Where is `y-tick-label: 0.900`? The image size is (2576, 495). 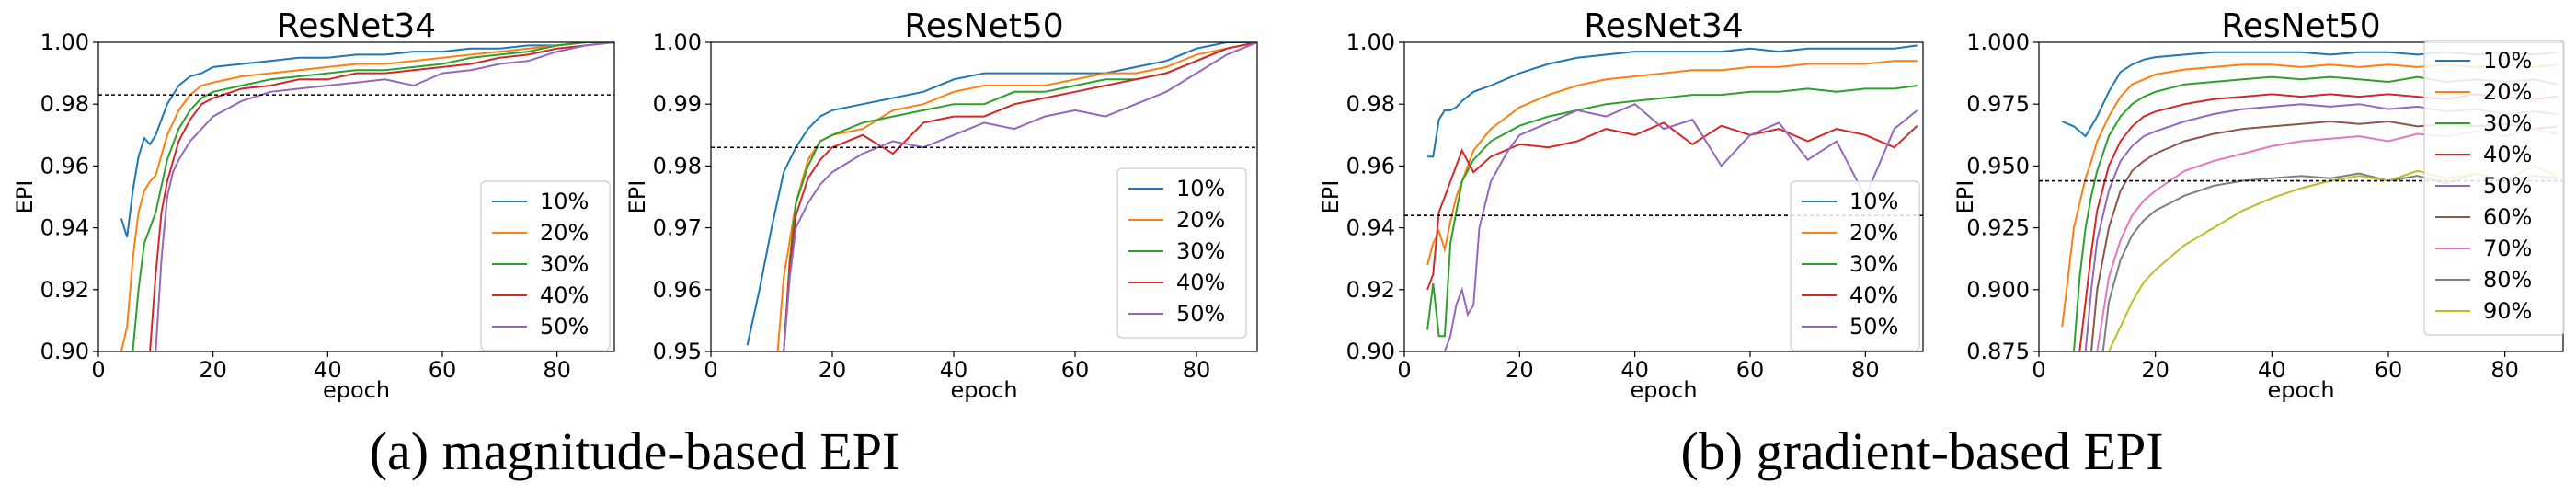 y-tick-label: 0.900 is located at coordinates (1998, 290).